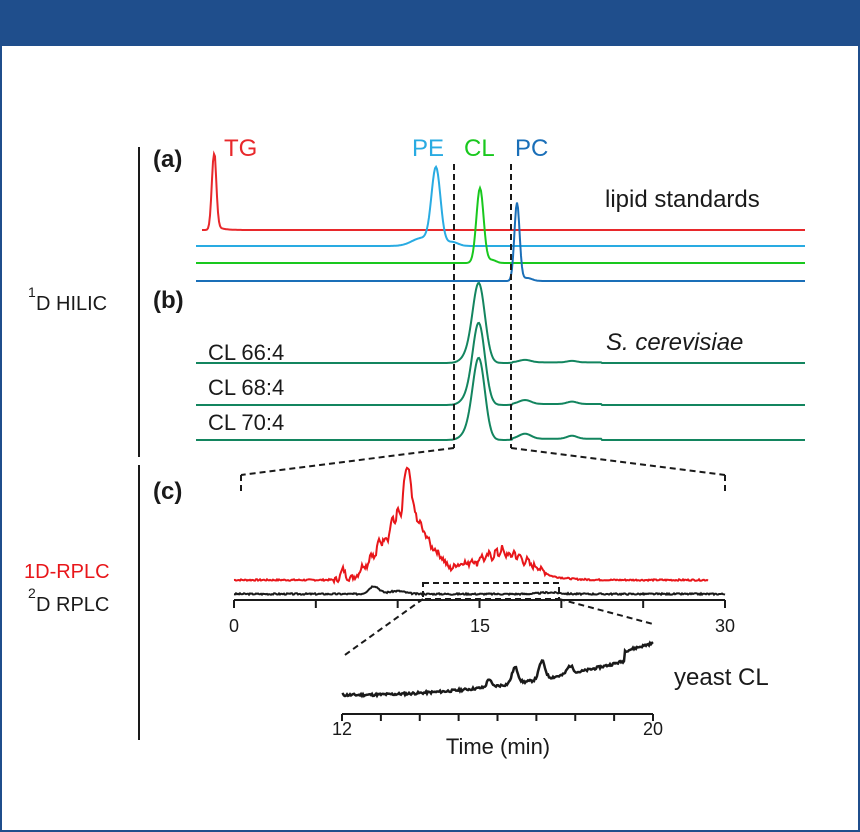  I want to click on zoom-box, so click(491, 591).